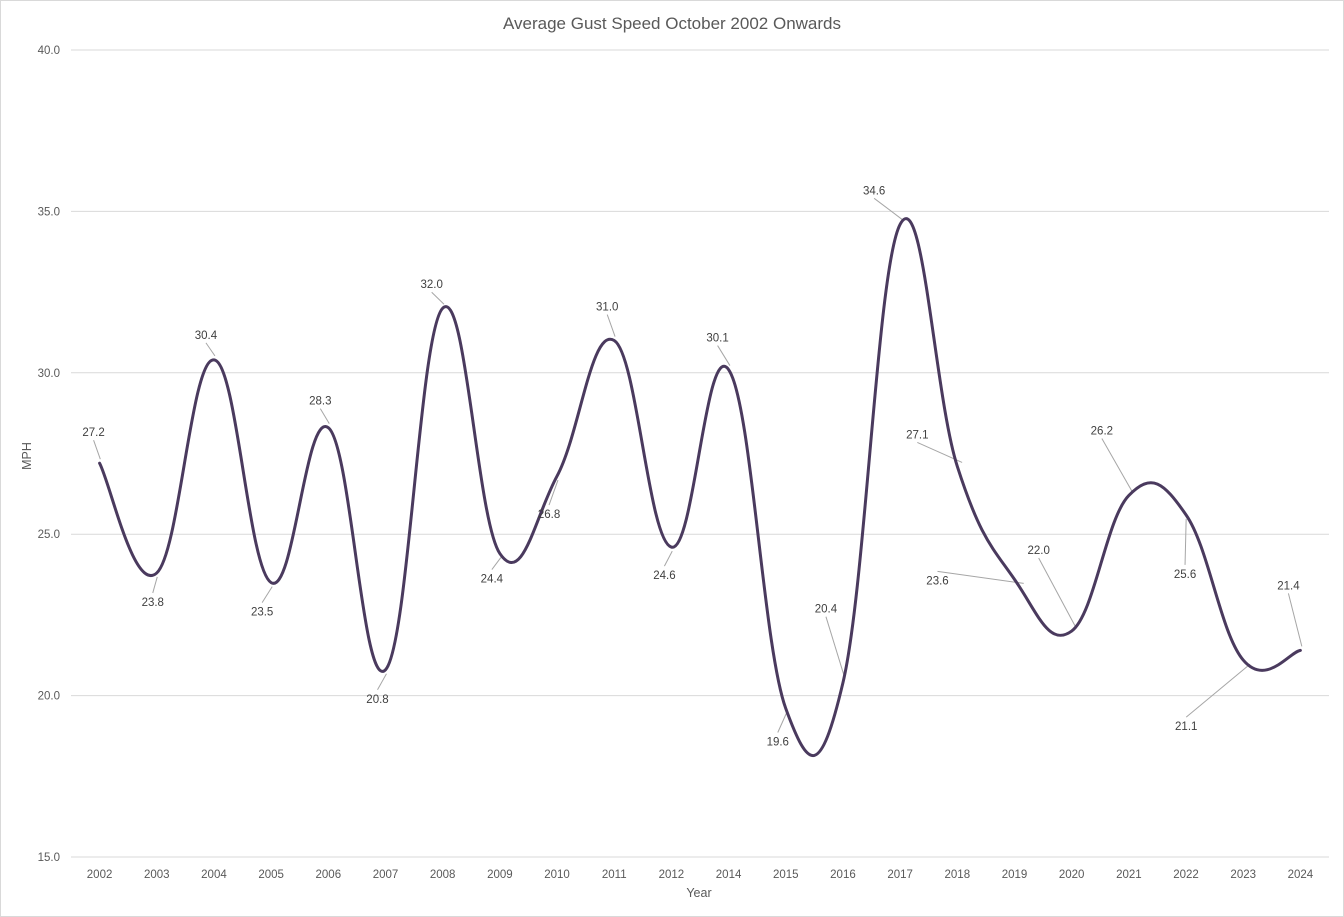 The width and height of the screenshot is (1344, 917). I want to click on data-label: 31.0, so click(607, 308).